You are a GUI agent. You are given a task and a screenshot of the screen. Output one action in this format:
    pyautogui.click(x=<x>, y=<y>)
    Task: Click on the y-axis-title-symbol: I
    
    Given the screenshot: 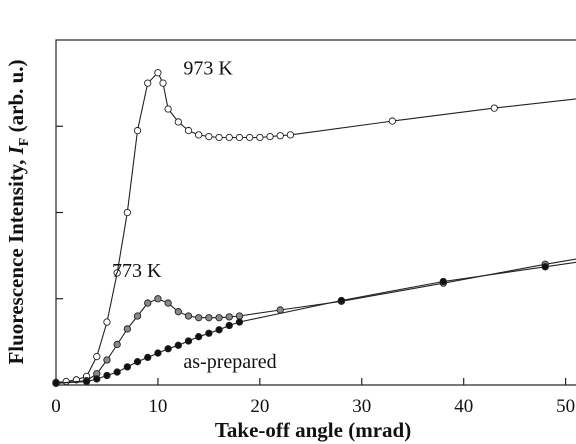 What is the action you would take?
    pyautogui.click(x=16, y=150)
    